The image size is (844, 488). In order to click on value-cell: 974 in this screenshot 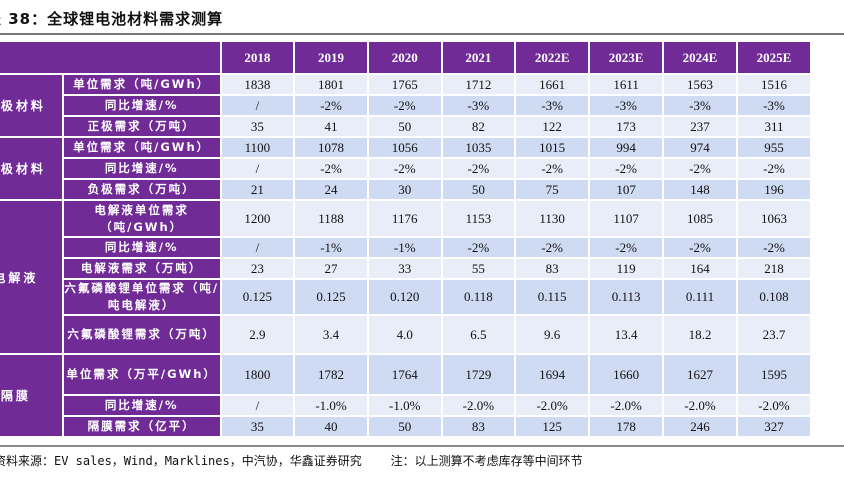, I will do `click(700, 147)`.